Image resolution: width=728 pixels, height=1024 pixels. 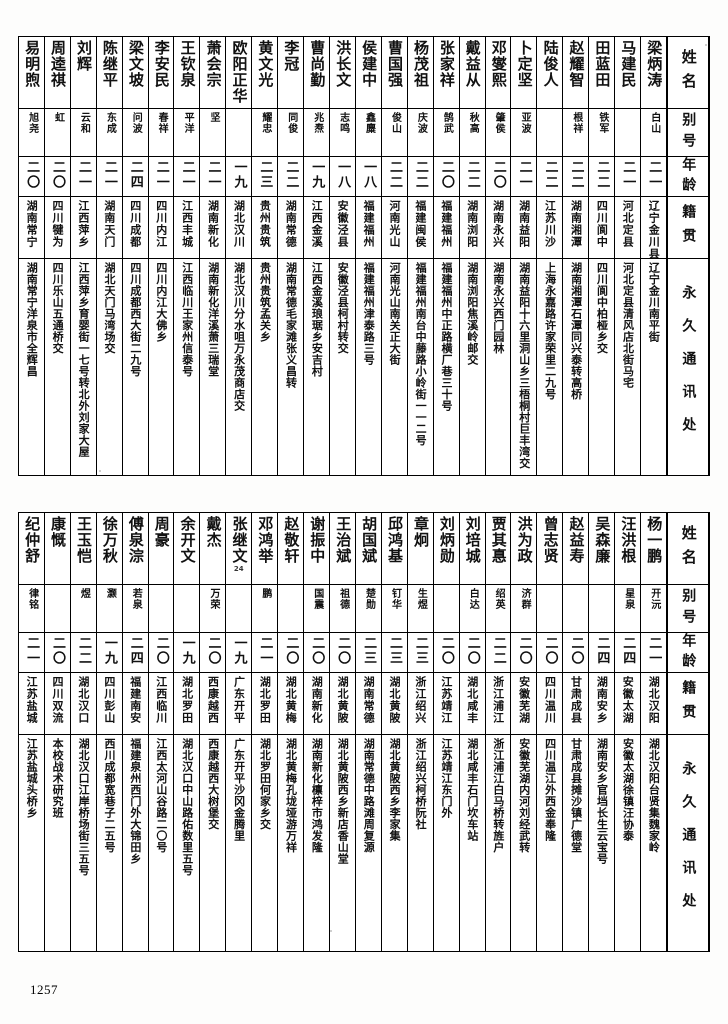 What do you see at coordinates (575, 732) in the screenshot?
I see `roster-person-column: 赵益寿 二〇 甘肃成县 甘肃成县摊沙镇广德堂` at bounding box center [575, 732].